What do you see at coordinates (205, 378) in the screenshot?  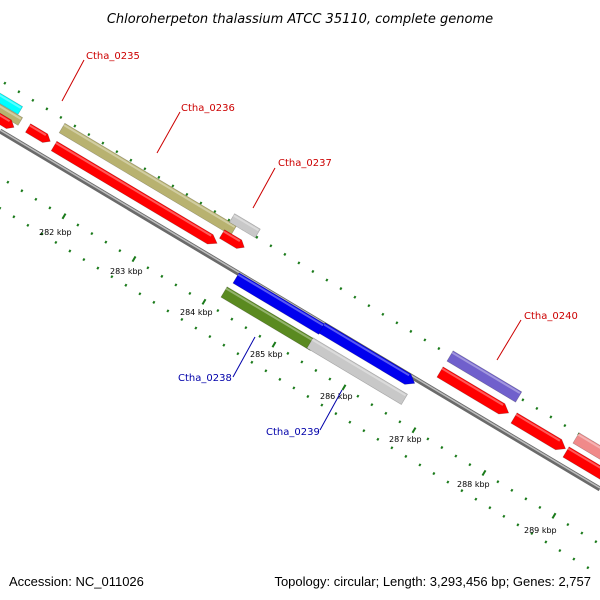 I see `gene-label-ctha-0238: Ctha_0238` at bounding box center [205, 378].